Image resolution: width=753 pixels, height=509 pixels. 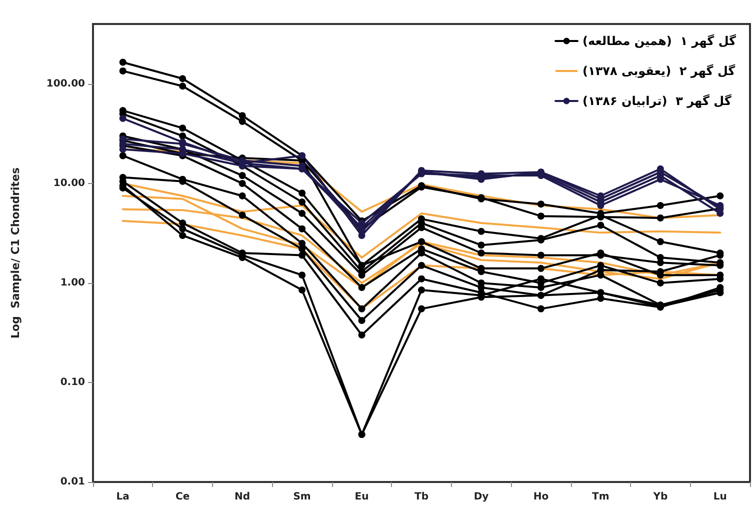 I want to click on x-tick-label: Eu, so click(x=361, y=497).